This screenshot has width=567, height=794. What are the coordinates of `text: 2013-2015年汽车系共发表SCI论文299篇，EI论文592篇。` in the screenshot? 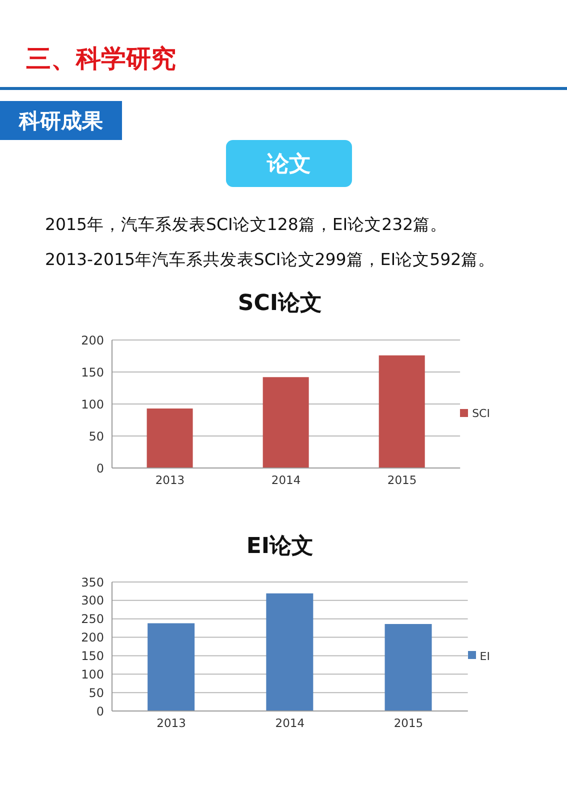 It's located at (270, 260).